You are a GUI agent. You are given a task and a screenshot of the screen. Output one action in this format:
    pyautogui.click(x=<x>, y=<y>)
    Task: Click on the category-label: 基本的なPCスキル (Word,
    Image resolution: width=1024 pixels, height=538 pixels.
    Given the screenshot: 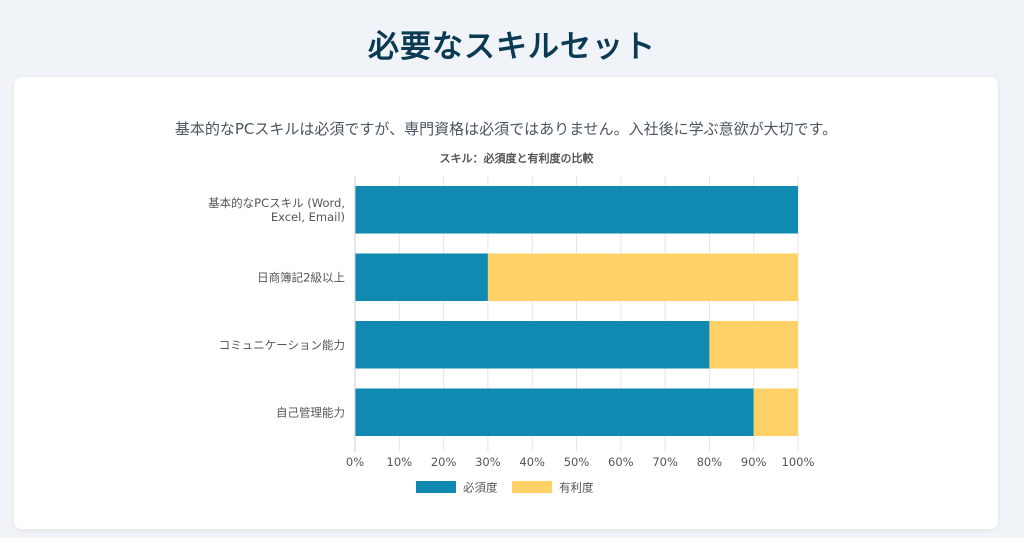 What is the action you would take?
    pyautogui.click(x=276, y=203)
    